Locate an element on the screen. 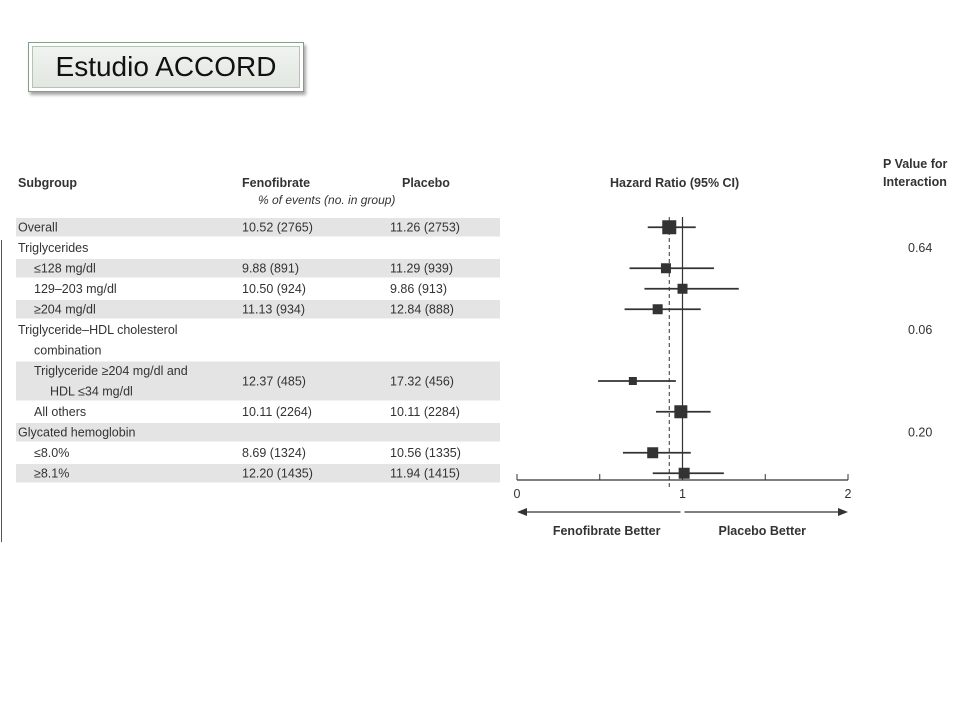 This screenshot has width=960, height=720. placebo-value: 17.32 (456) is located at coordinates (422, 381).